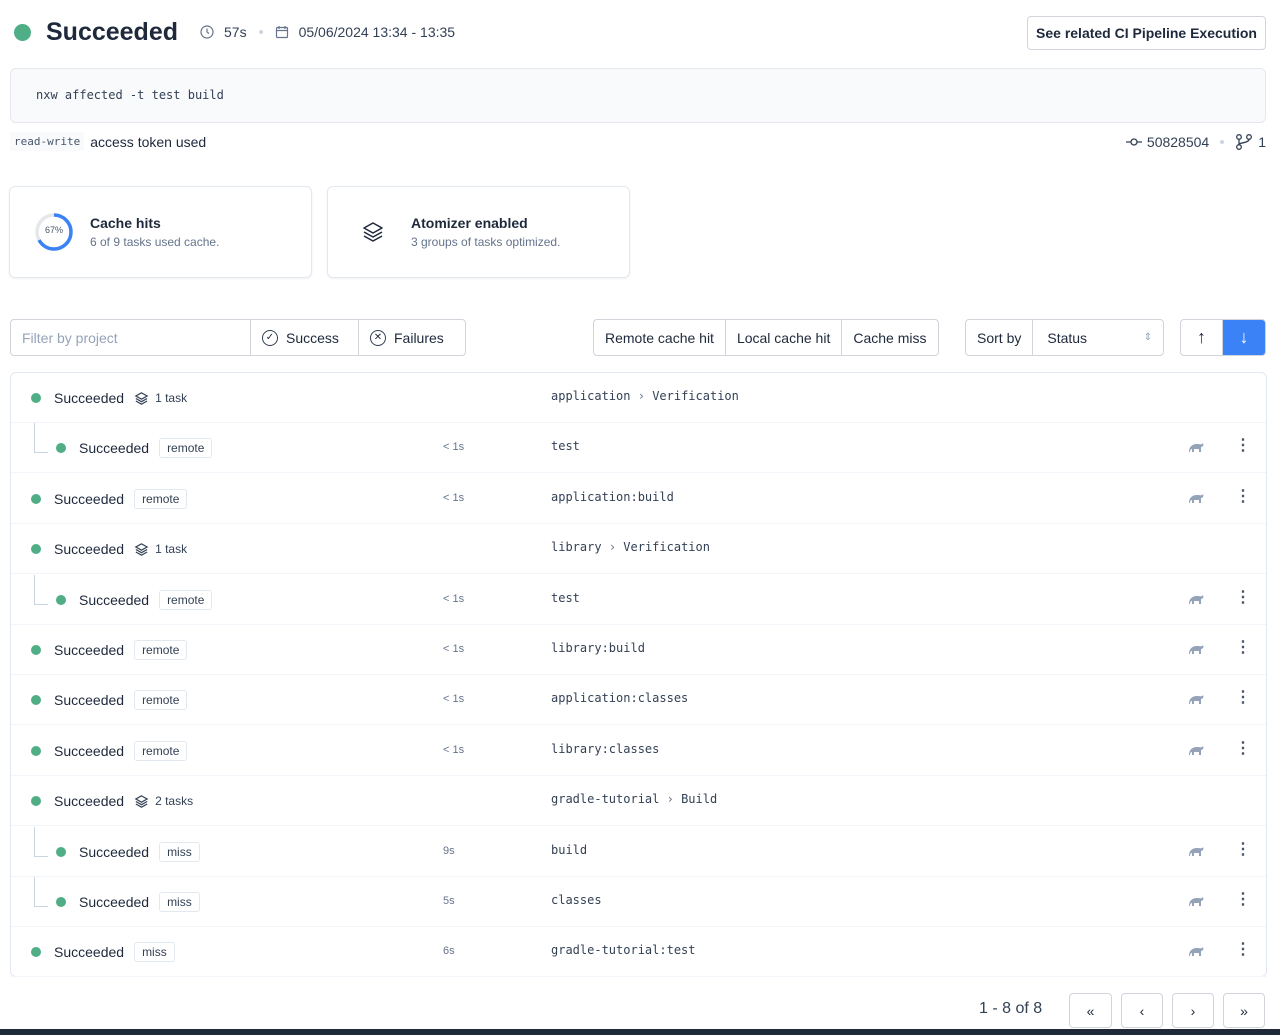 This screenshot has height=1035, width=1280. What do you see at coordinates (1064, 337) in the screenshot?
I see `sort-select: Sort by Status ⇕` at bounding box center [1064, 337].